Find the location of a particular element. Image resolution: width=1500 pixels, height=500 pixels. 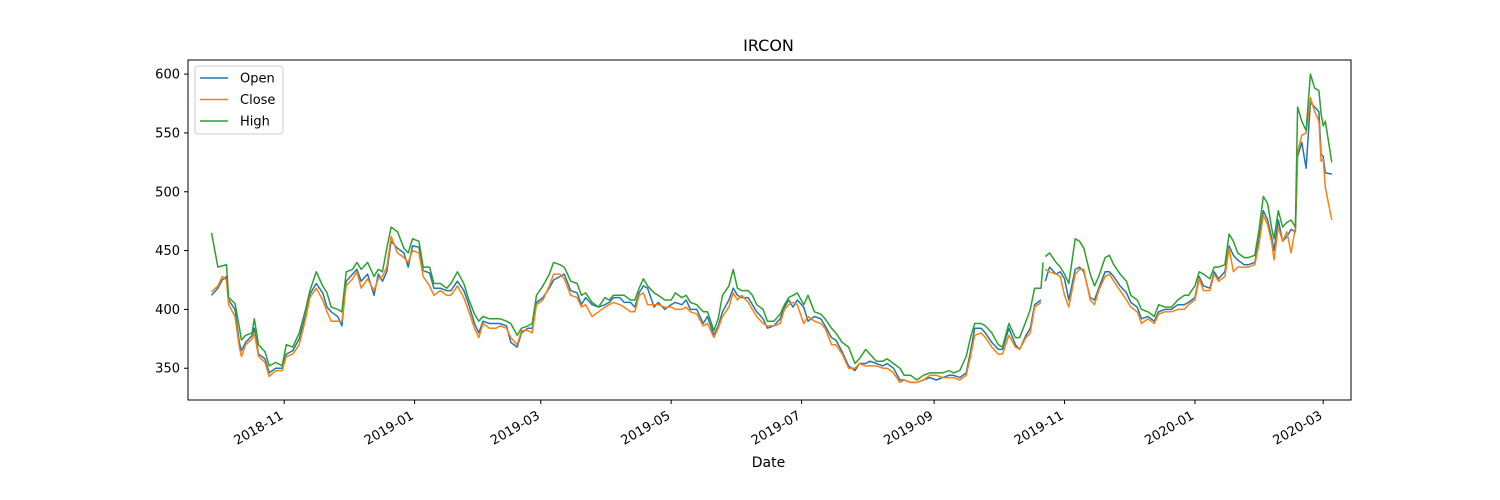

x-axis-label: Date is located at coordinates (768, 463).